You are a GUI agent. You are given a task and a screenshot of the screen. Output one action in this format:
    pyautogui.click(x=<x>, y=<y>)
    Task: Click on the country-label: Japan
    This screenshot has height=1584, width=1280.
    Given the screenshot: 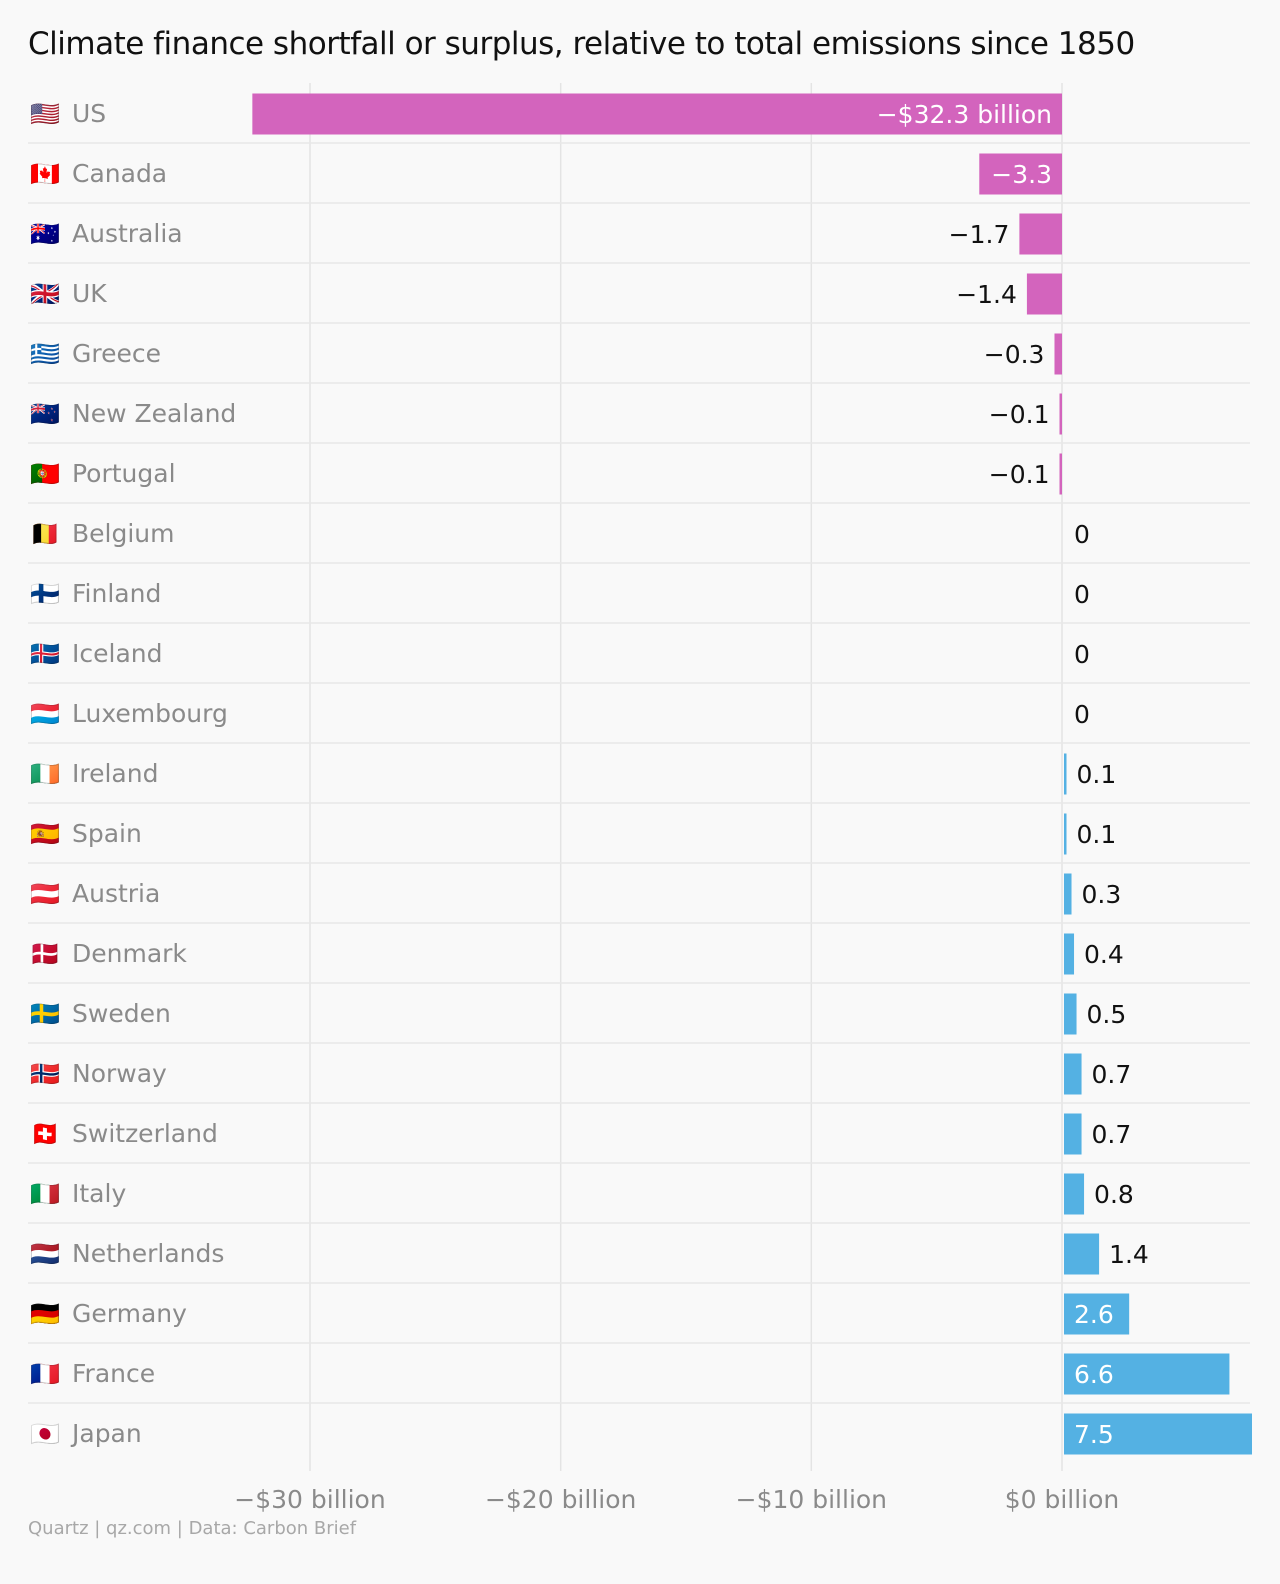 What is the action you would take?
    pyautogui.click(x=106, y=1433)
    